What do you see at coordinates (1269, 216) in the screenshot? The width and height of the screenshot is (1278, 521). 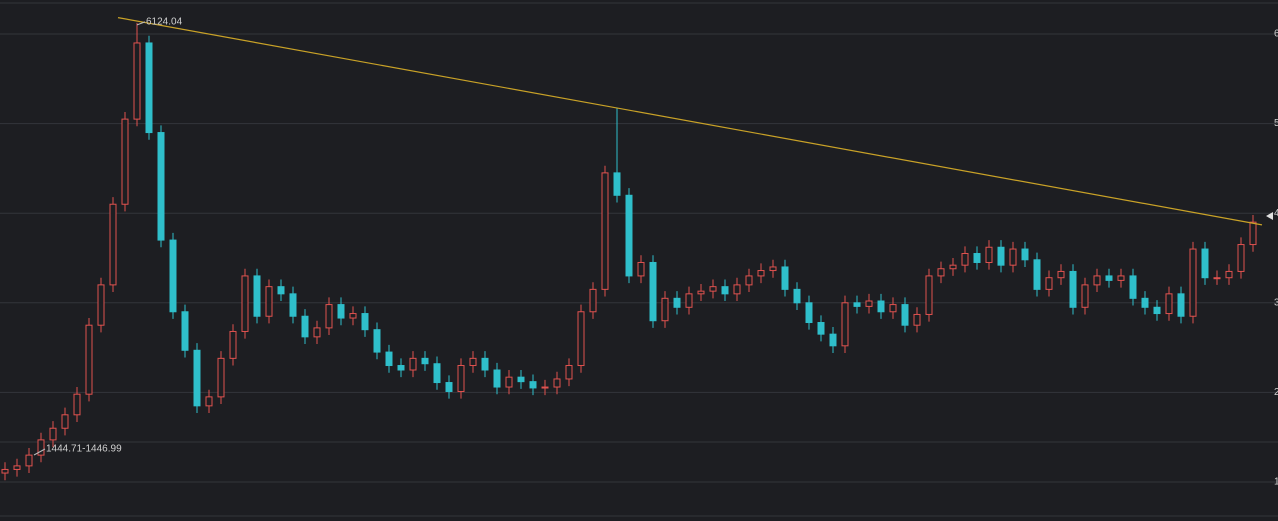 I see `edge-marker` at bounding box center [1269, 216].